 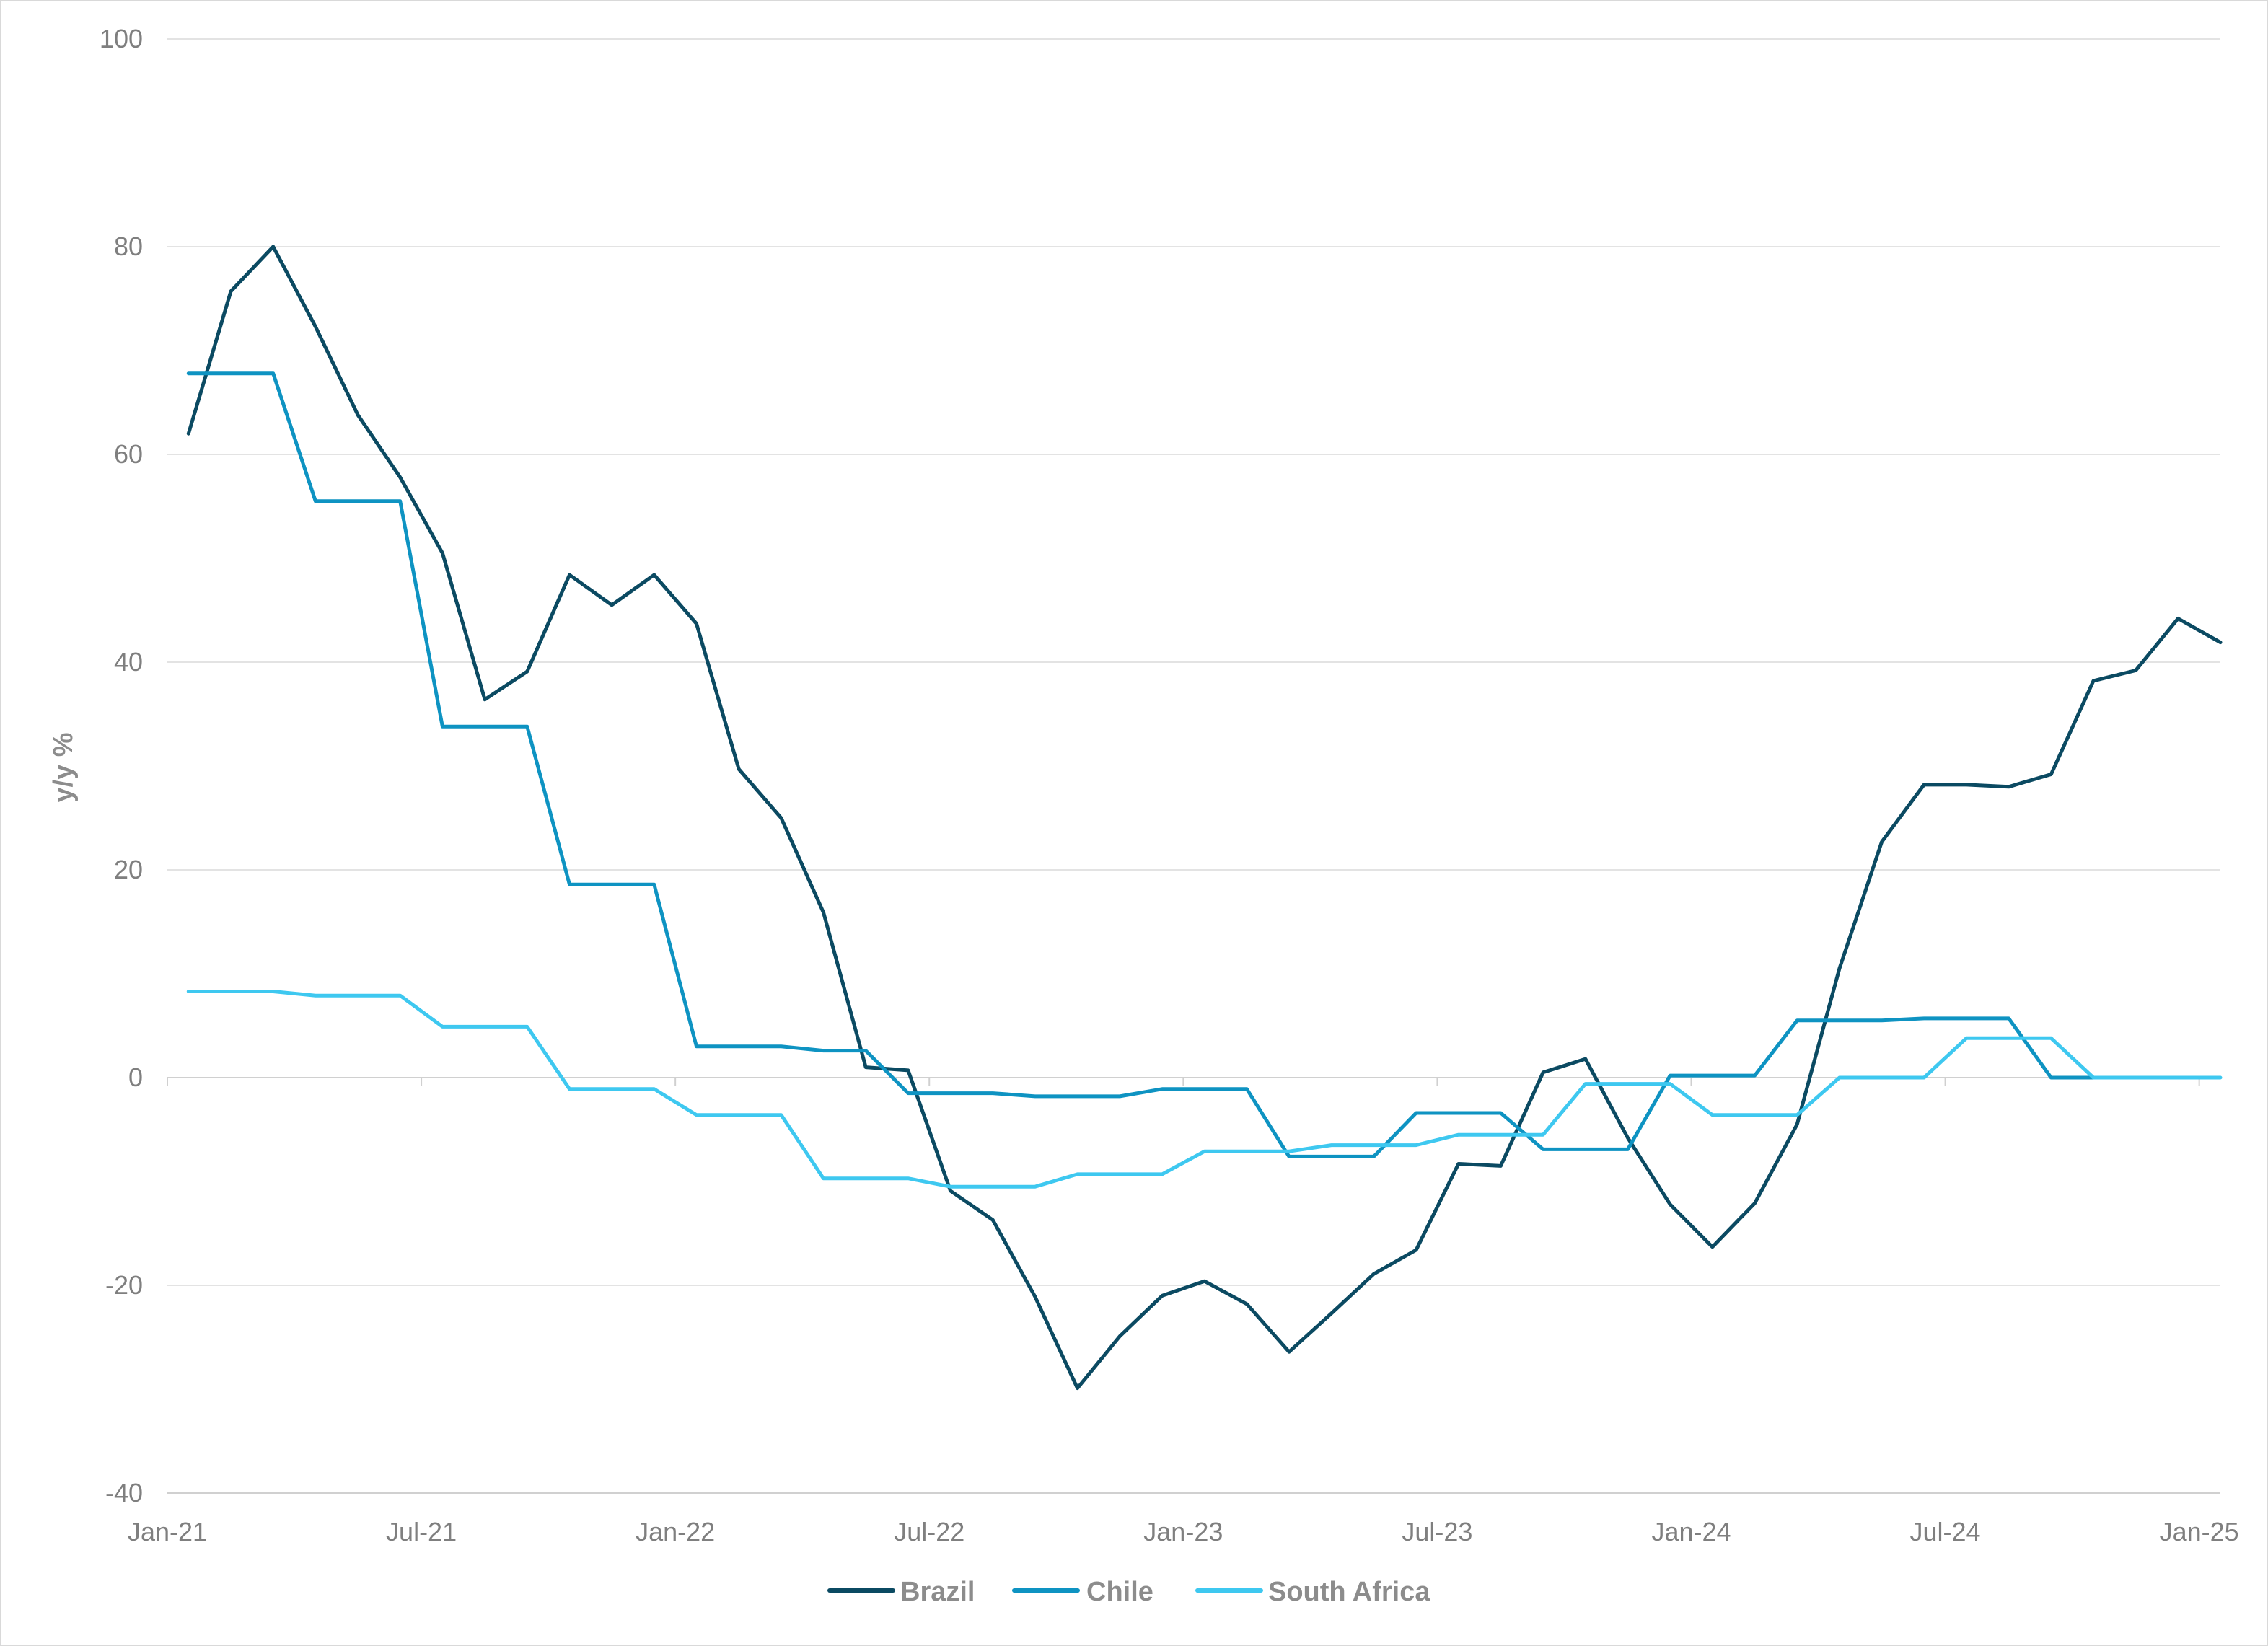 I want to click on x-tick-label: Jan-23, so click(x=1183, y=1531).